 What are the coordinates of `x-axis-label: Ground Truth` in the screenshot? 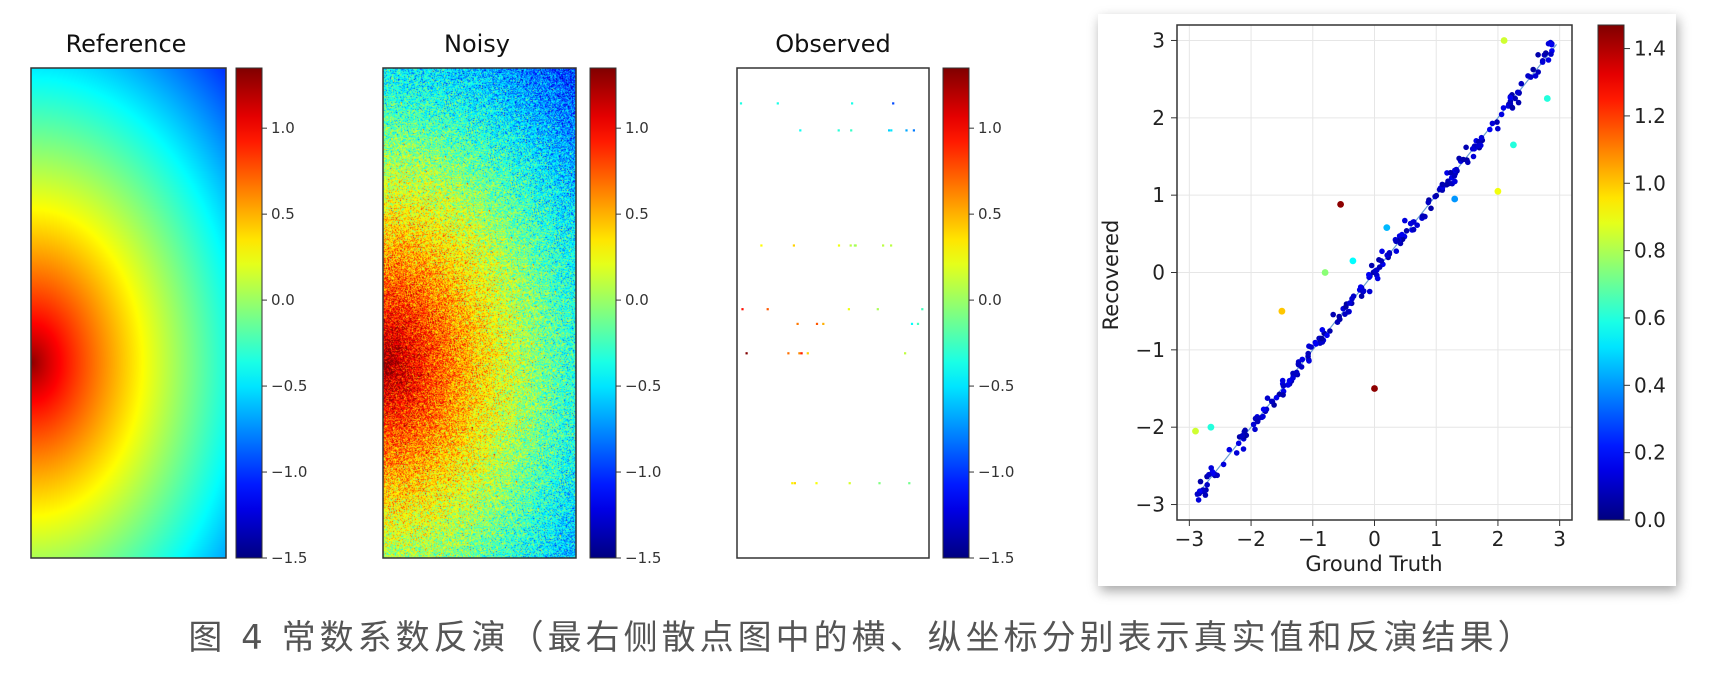 It's located at (1373, 564).